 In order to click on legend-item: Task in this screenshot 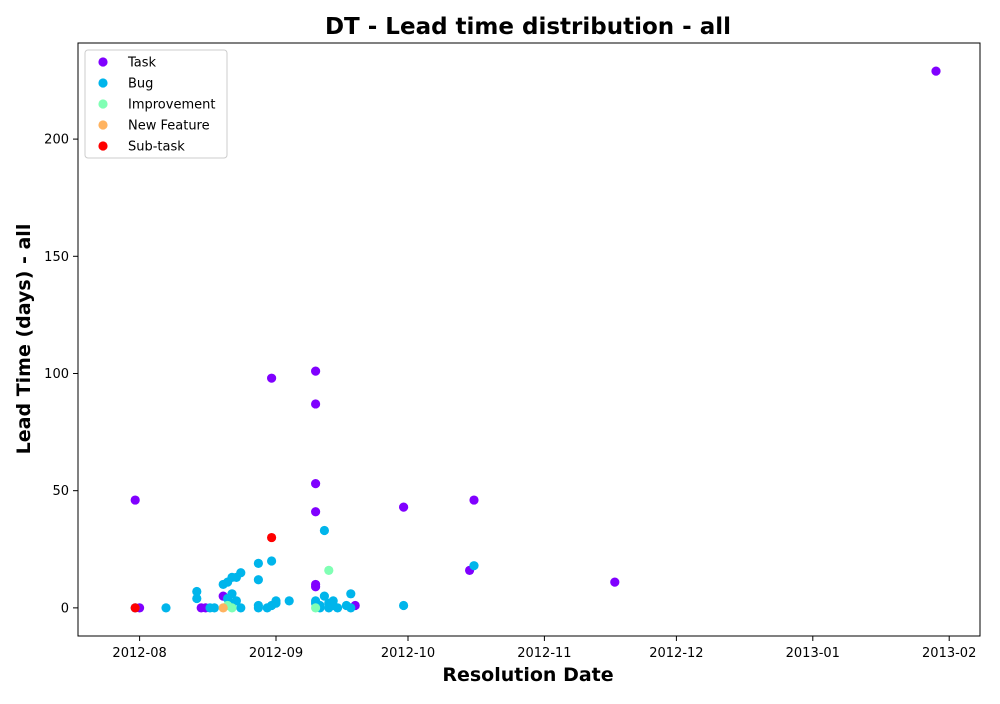, I will do `click(127, 63)`.